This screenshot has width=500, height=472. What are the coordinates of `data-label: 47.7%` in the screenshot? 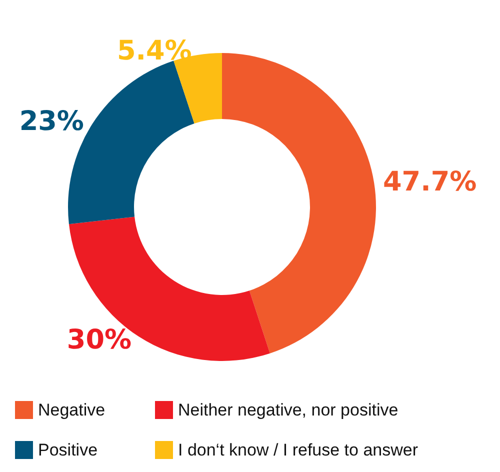 It's located at (430, 182).